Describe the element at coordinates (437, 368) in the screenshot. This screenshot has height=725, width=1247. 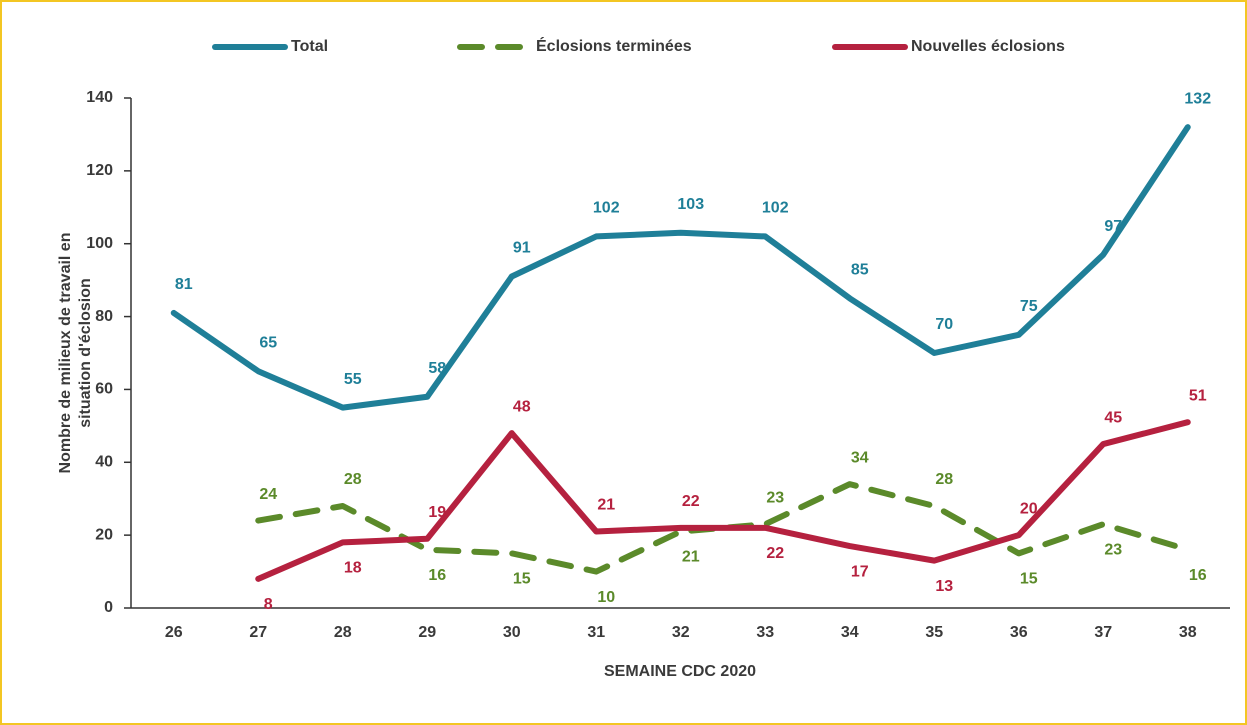
I see `data-label: 58` at that location.